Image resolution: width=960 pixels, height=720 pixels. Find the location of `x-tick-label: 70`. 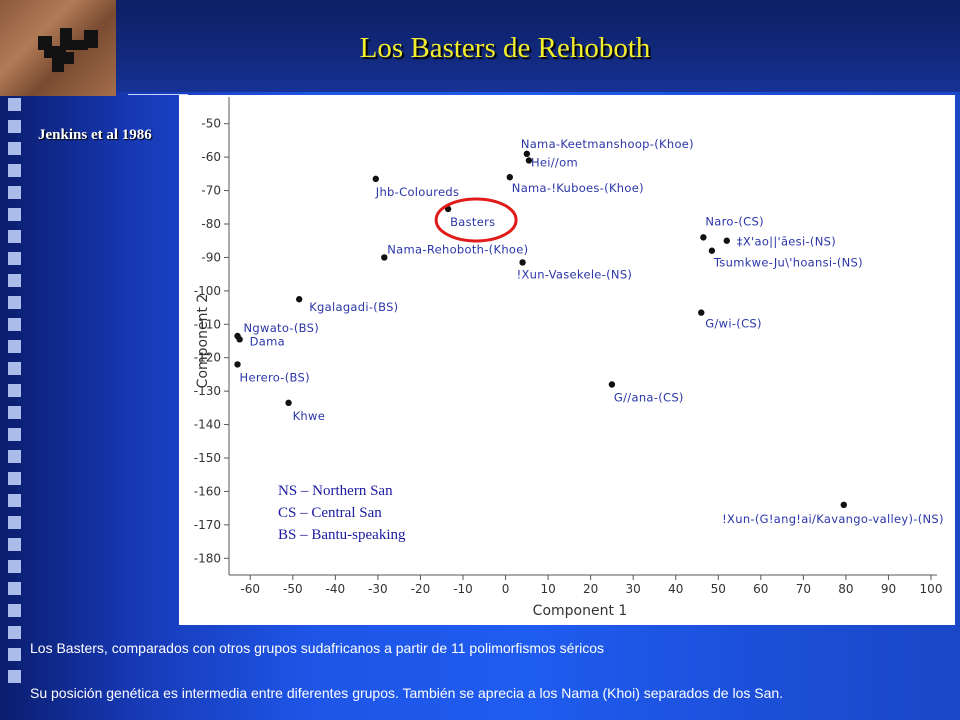

x-tick-label: 70 is located at coordinates (803, 589).